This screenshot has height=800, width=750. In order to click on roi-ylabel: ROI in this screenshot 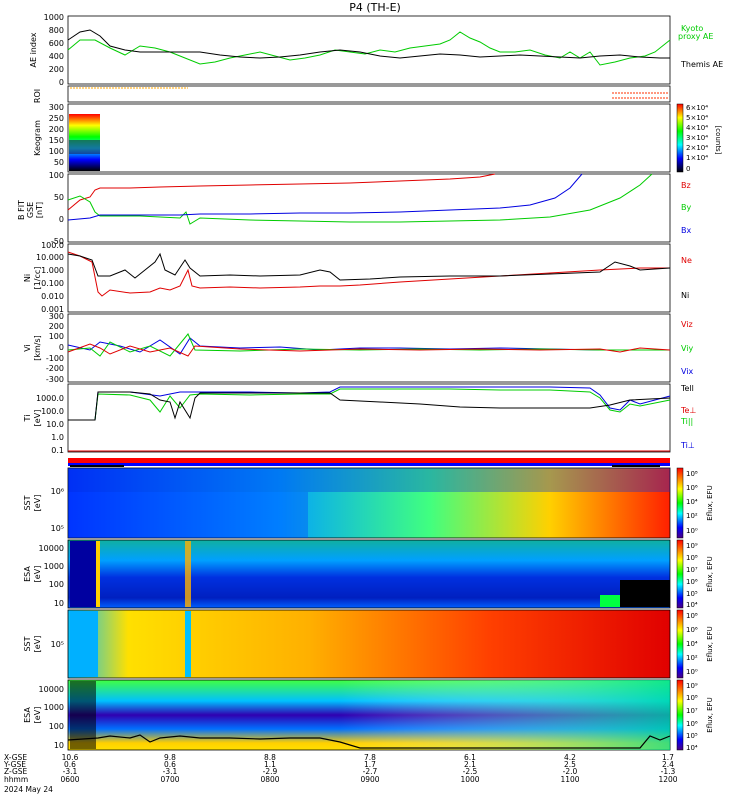, I will do `click(37, 96)`.